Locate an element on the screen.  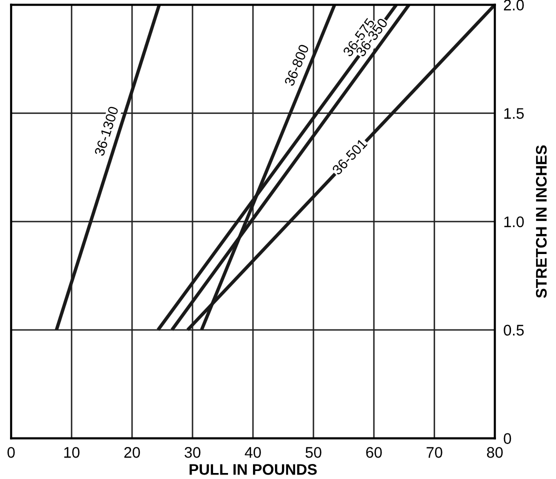
y-tick-label: 1.0 is located at coordinates (514, 222).